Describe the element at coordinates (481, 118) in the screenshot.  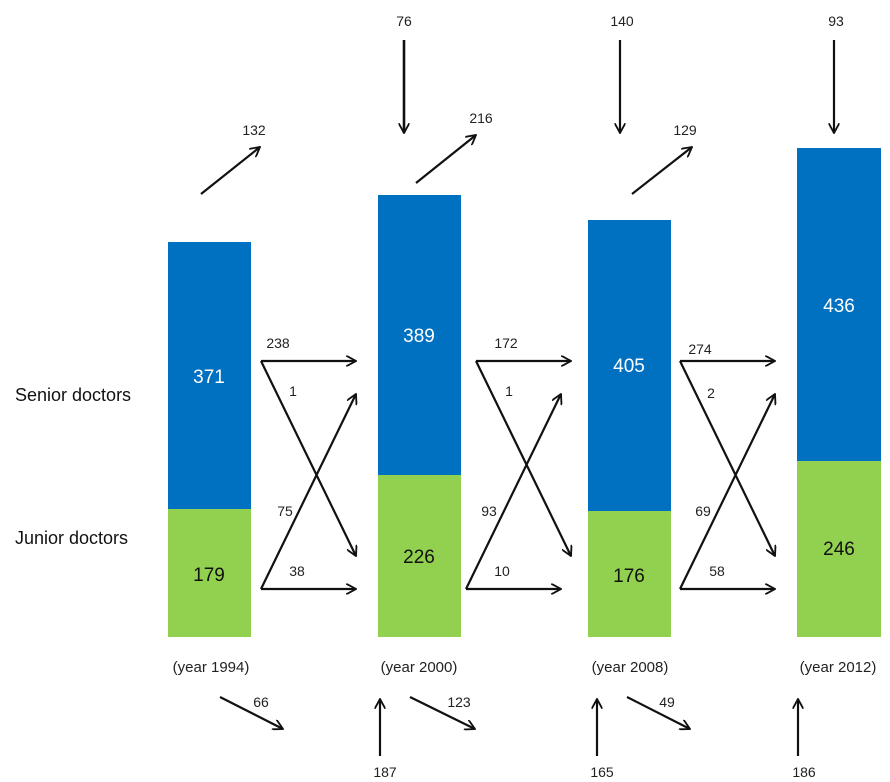
I see `exit-senior-2000: 216` at that location.